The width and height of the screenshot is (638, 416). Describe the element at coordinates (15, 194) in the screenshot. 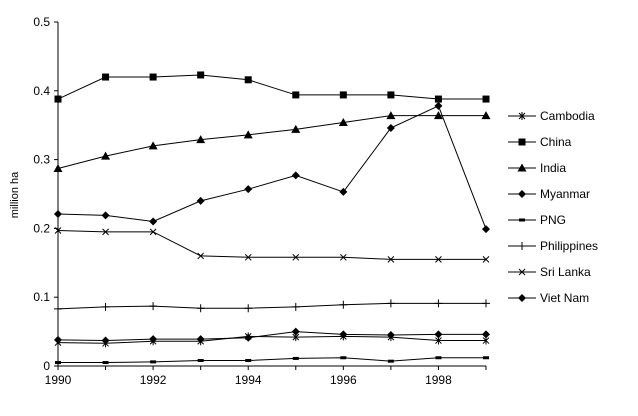

I see `y-axis-label: million ha` at that location.